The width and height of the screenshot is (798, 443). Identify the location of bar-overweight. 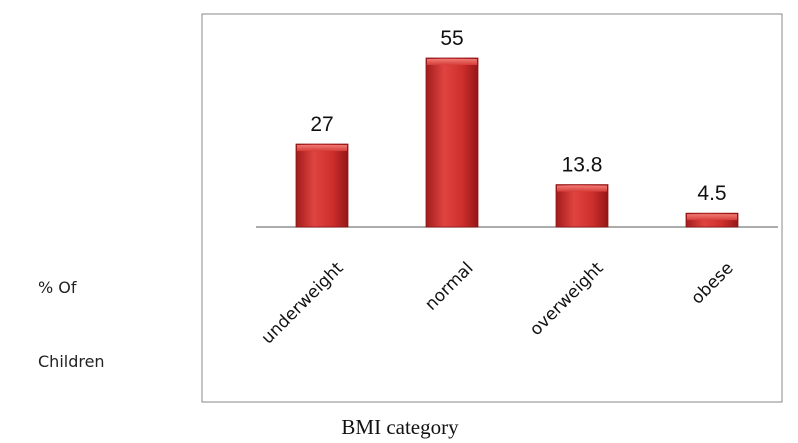
(582, 206).